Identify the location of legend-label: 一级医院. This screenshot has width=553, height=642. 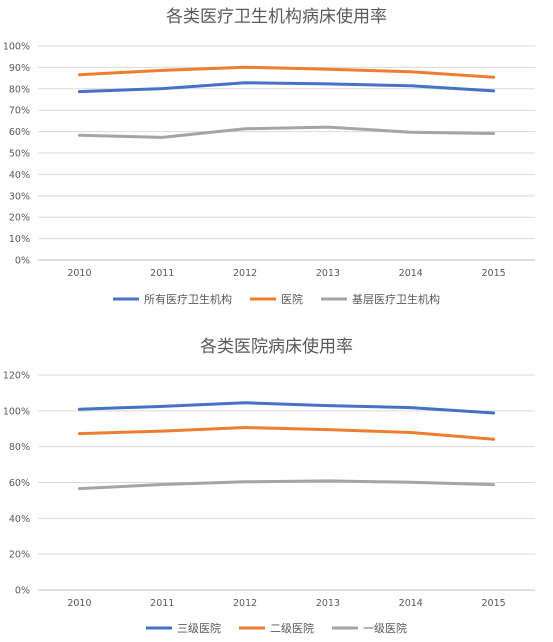
(385, 628).